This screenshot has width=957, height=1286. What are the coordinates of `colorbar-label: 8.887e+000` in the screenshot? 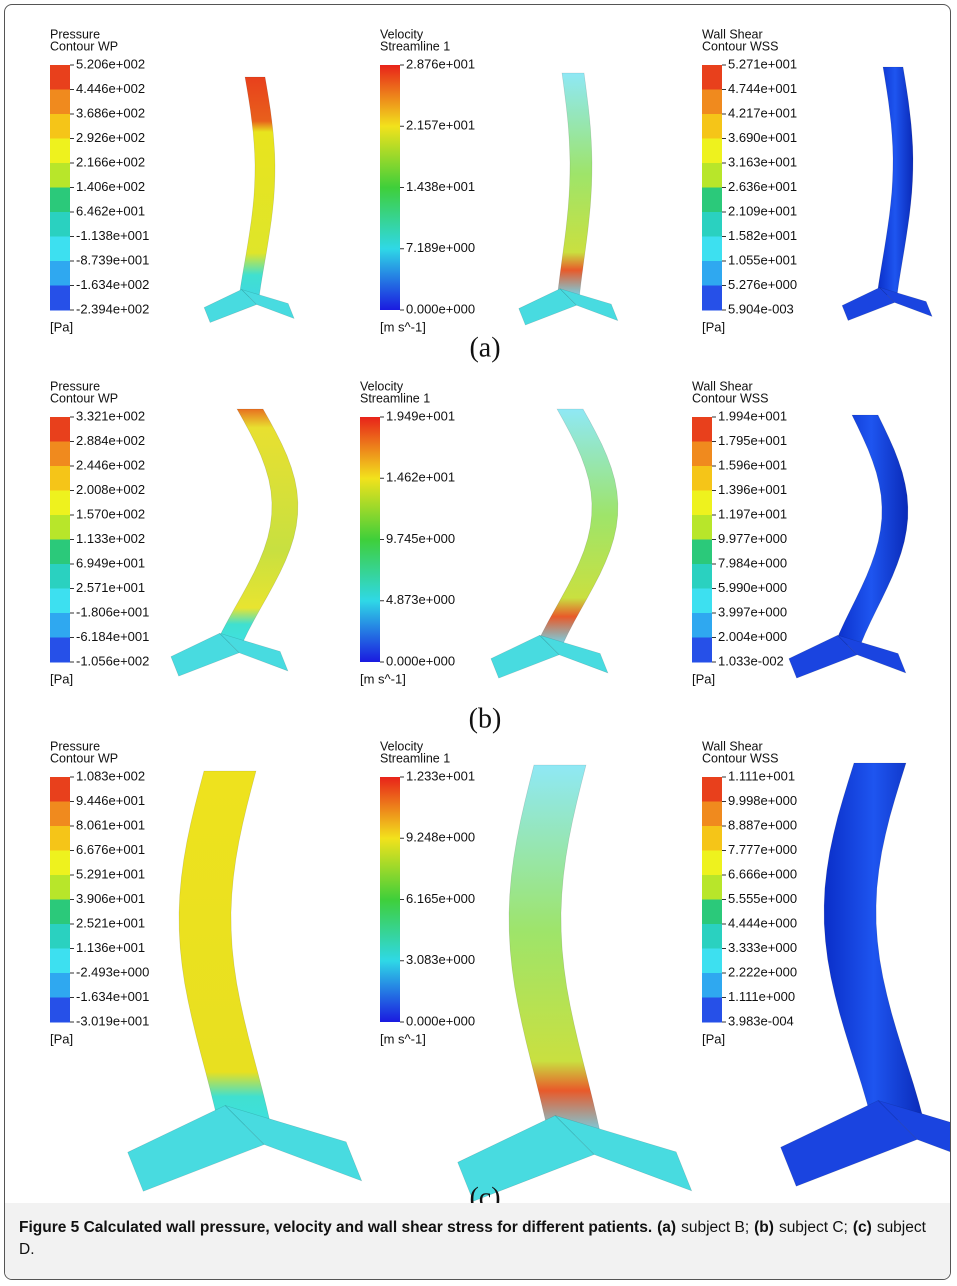 It's located at (762, 824).